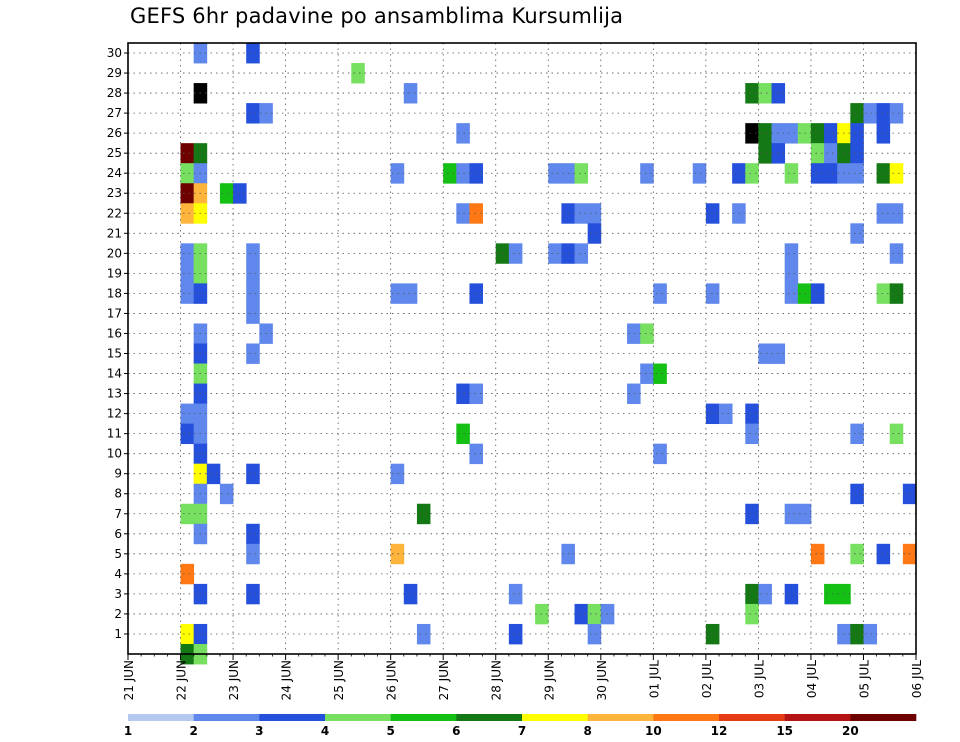 This screenshot has width=960, height=742. Describe the element at coordinates (602, 680) in the screenshot. I see `x-tick-label: 30 JUN` at that location.